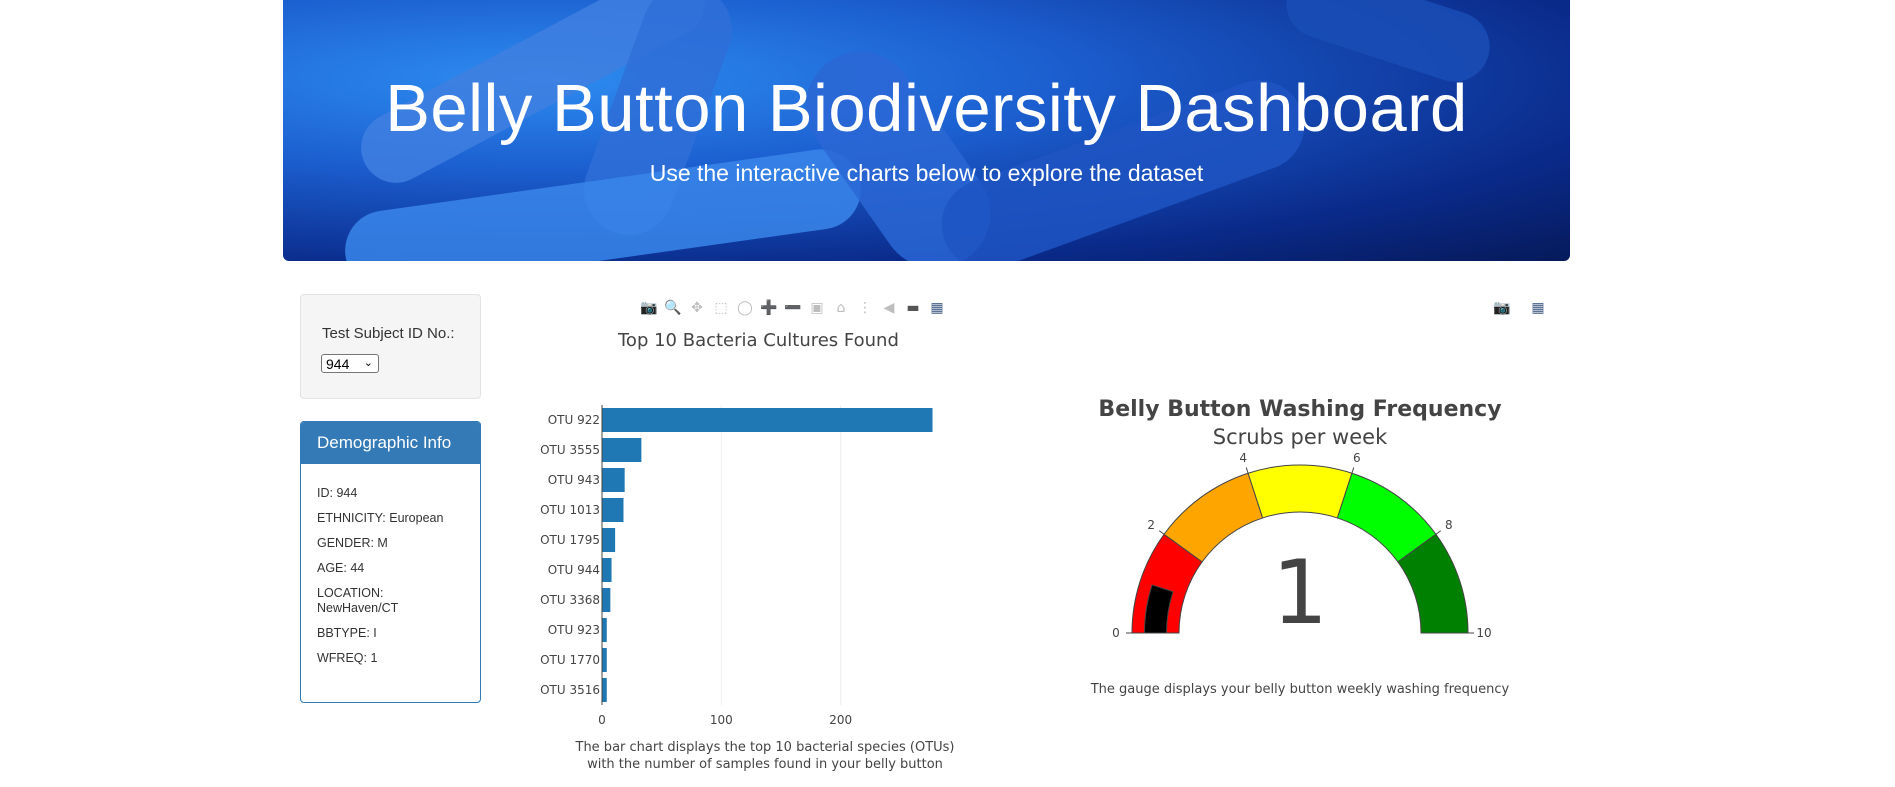  I want to click on box-select-icon: ⬚, so click(721, 308).